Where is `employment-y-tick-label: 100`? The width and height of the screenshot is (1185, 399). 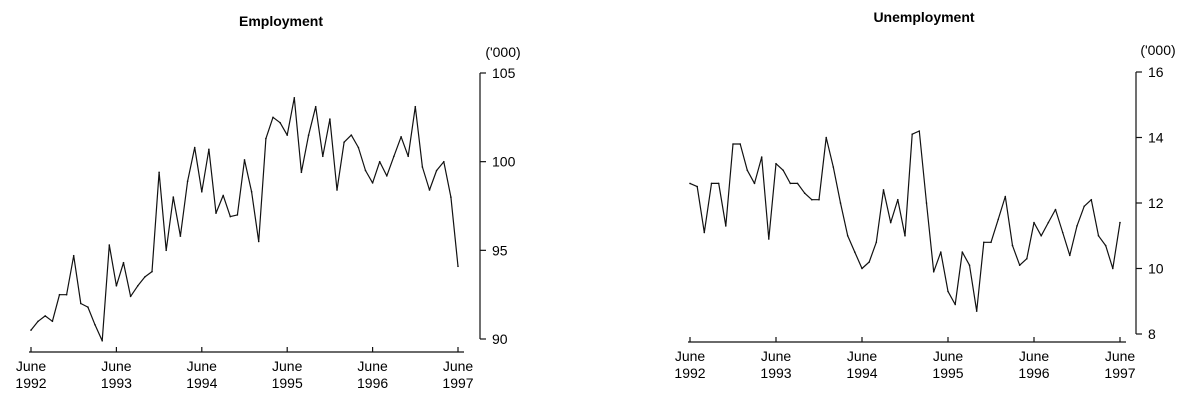
employment-y-tick-label: 100 is located at coordinates (504, 162).